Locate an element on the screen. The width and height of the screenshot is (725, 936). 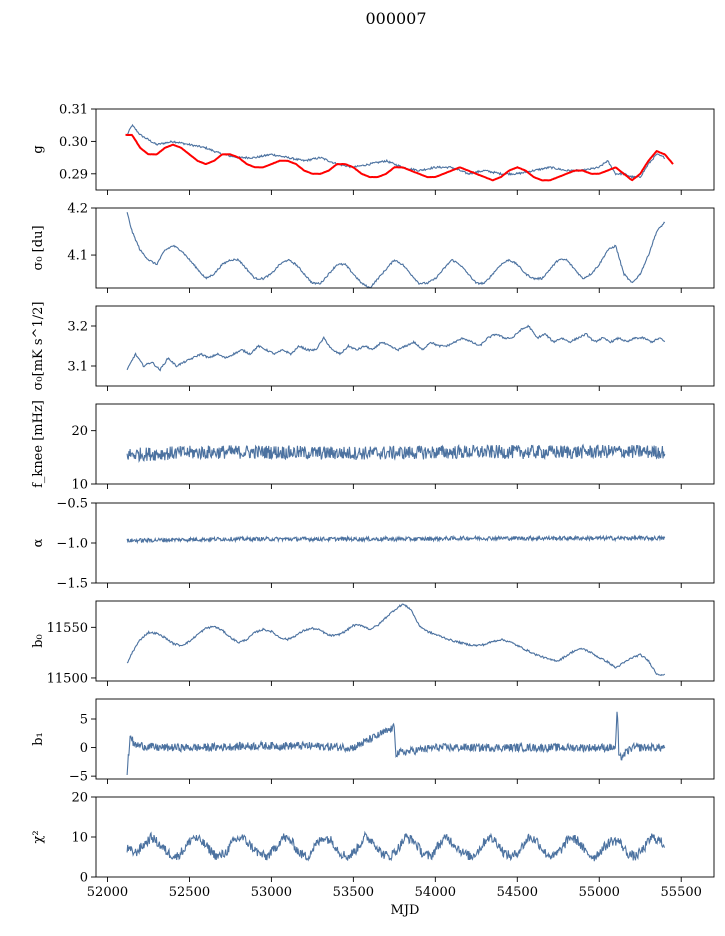
x-axis-label: MJD is located at coordinates (405, 910).